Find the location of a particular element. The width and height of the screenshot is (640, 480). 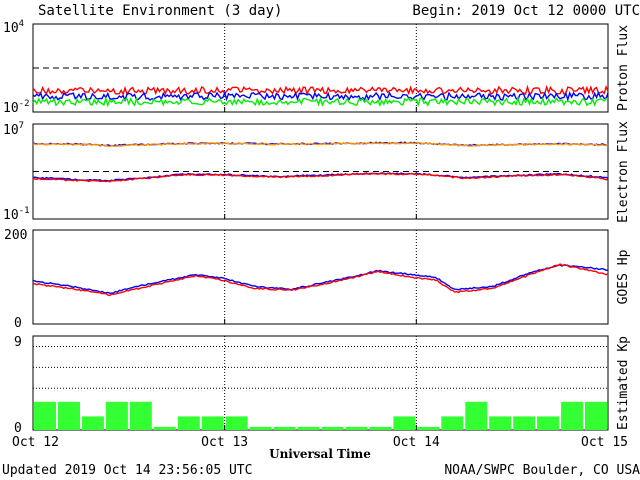

goes-hp-ytick-top: 200 is located at coordinates (15, 235).